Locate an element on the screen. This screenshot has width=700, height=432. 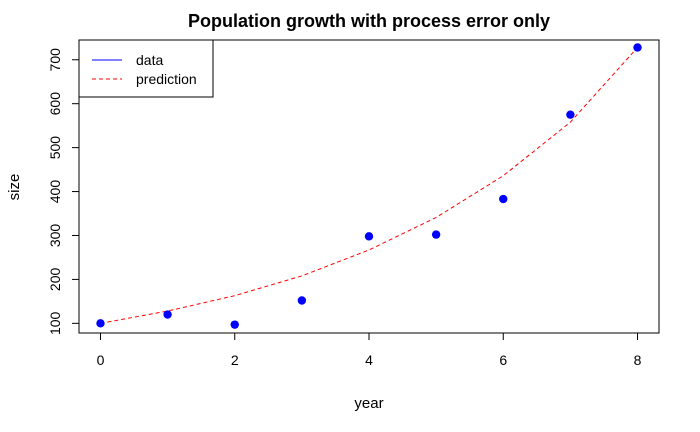
y-tick-label: 200 is located at coordinates (55, 280).